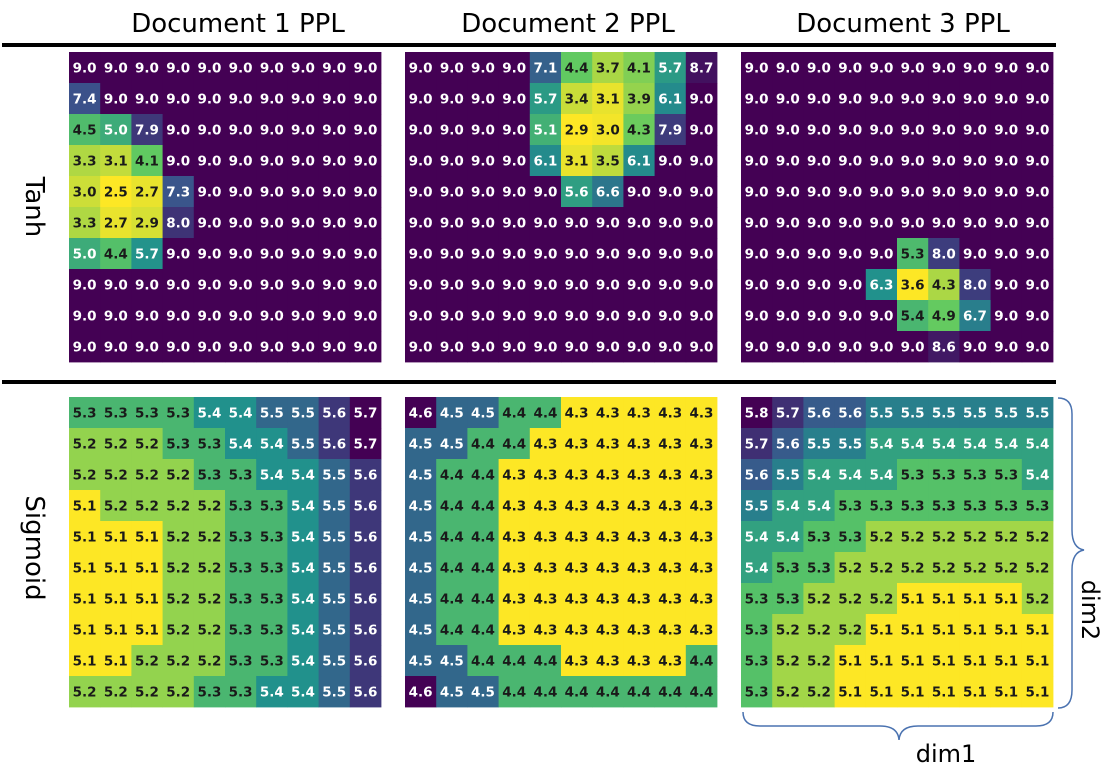 The width and height of the screenshot is (1104, 770). What do you see at coordinates (116, 193) in the screenshot?
I see `heatmap-cell-label: 2.5` at bounding box center [116, 193].